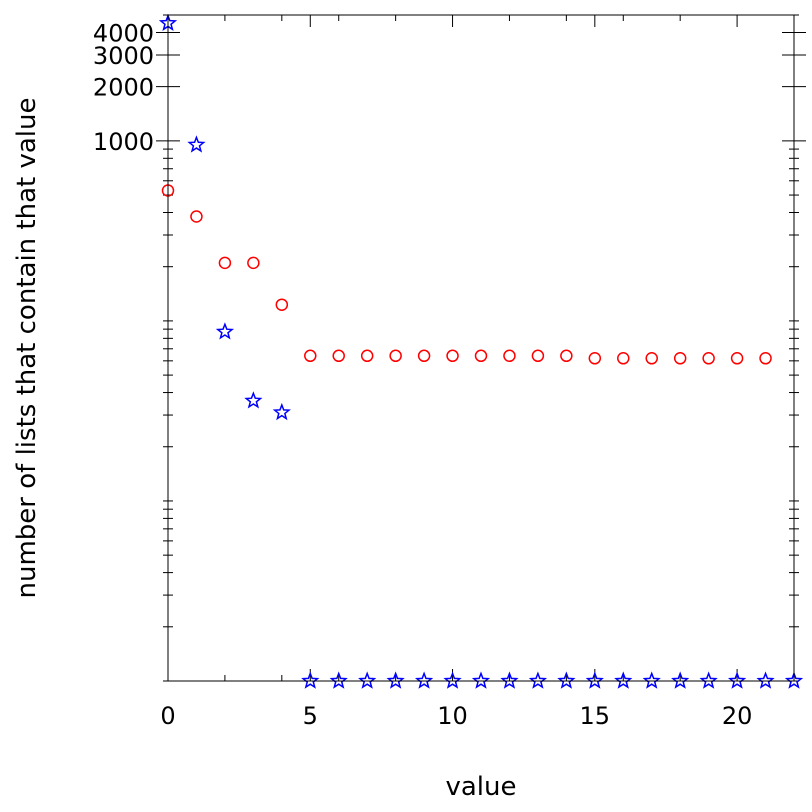 The width and height of the screenshot is (812, 812). Describe the element at coordinates (310, 716) in the screenshot. I see `x-tick-label: 5` at that location.